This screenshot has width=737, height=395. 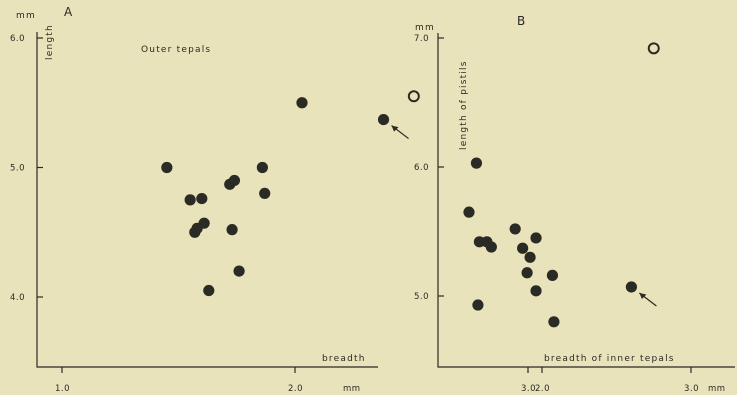 I want to click on panel-b-x-tick-label: 3.0, so click(x=691, y=389).